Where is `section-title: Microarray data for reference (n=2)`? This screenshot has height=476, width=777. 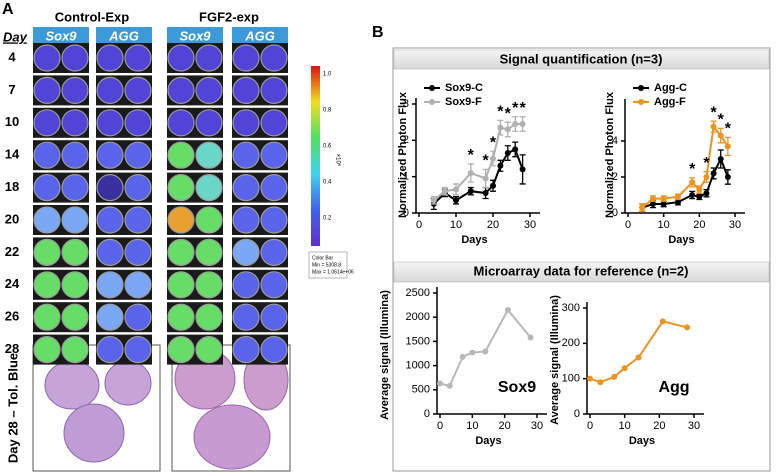
section-title: Microarray data for reference (n=2) is located at coordinates (581, 270).